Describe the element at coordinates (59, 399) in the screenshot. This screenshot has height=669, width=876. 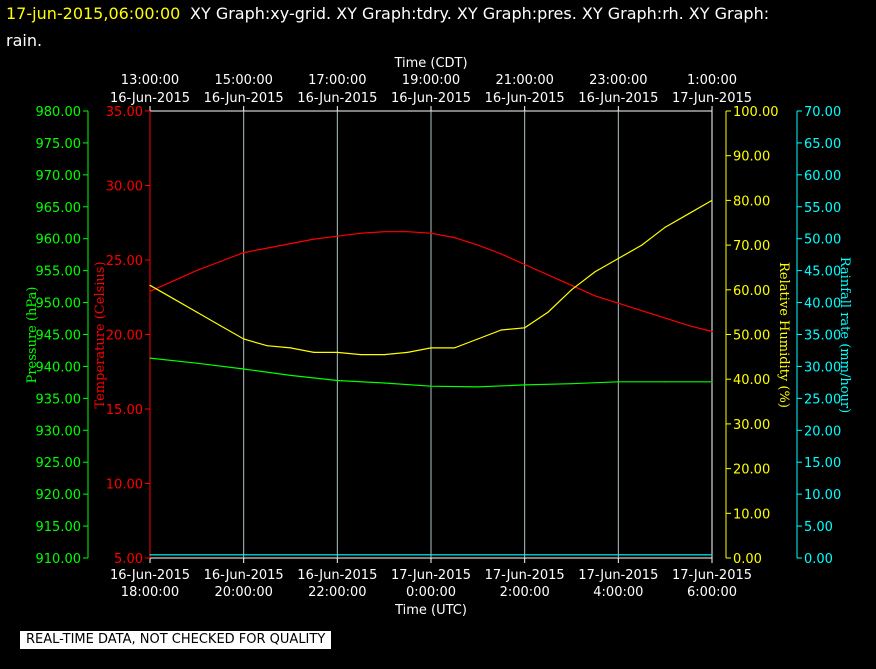
I see `pressure-tick-label: 935.00` at that location.